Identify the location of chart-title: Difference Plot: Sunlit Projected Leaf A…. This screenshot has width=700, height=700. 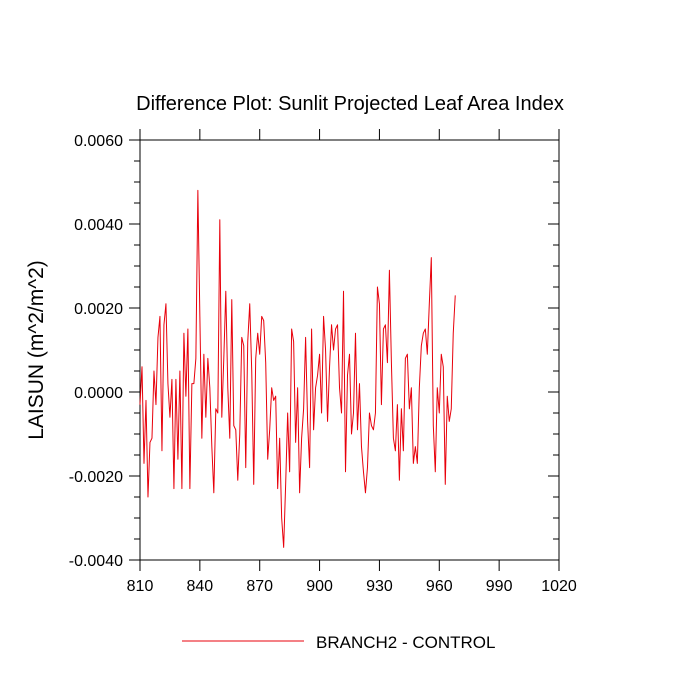
(350, 104).